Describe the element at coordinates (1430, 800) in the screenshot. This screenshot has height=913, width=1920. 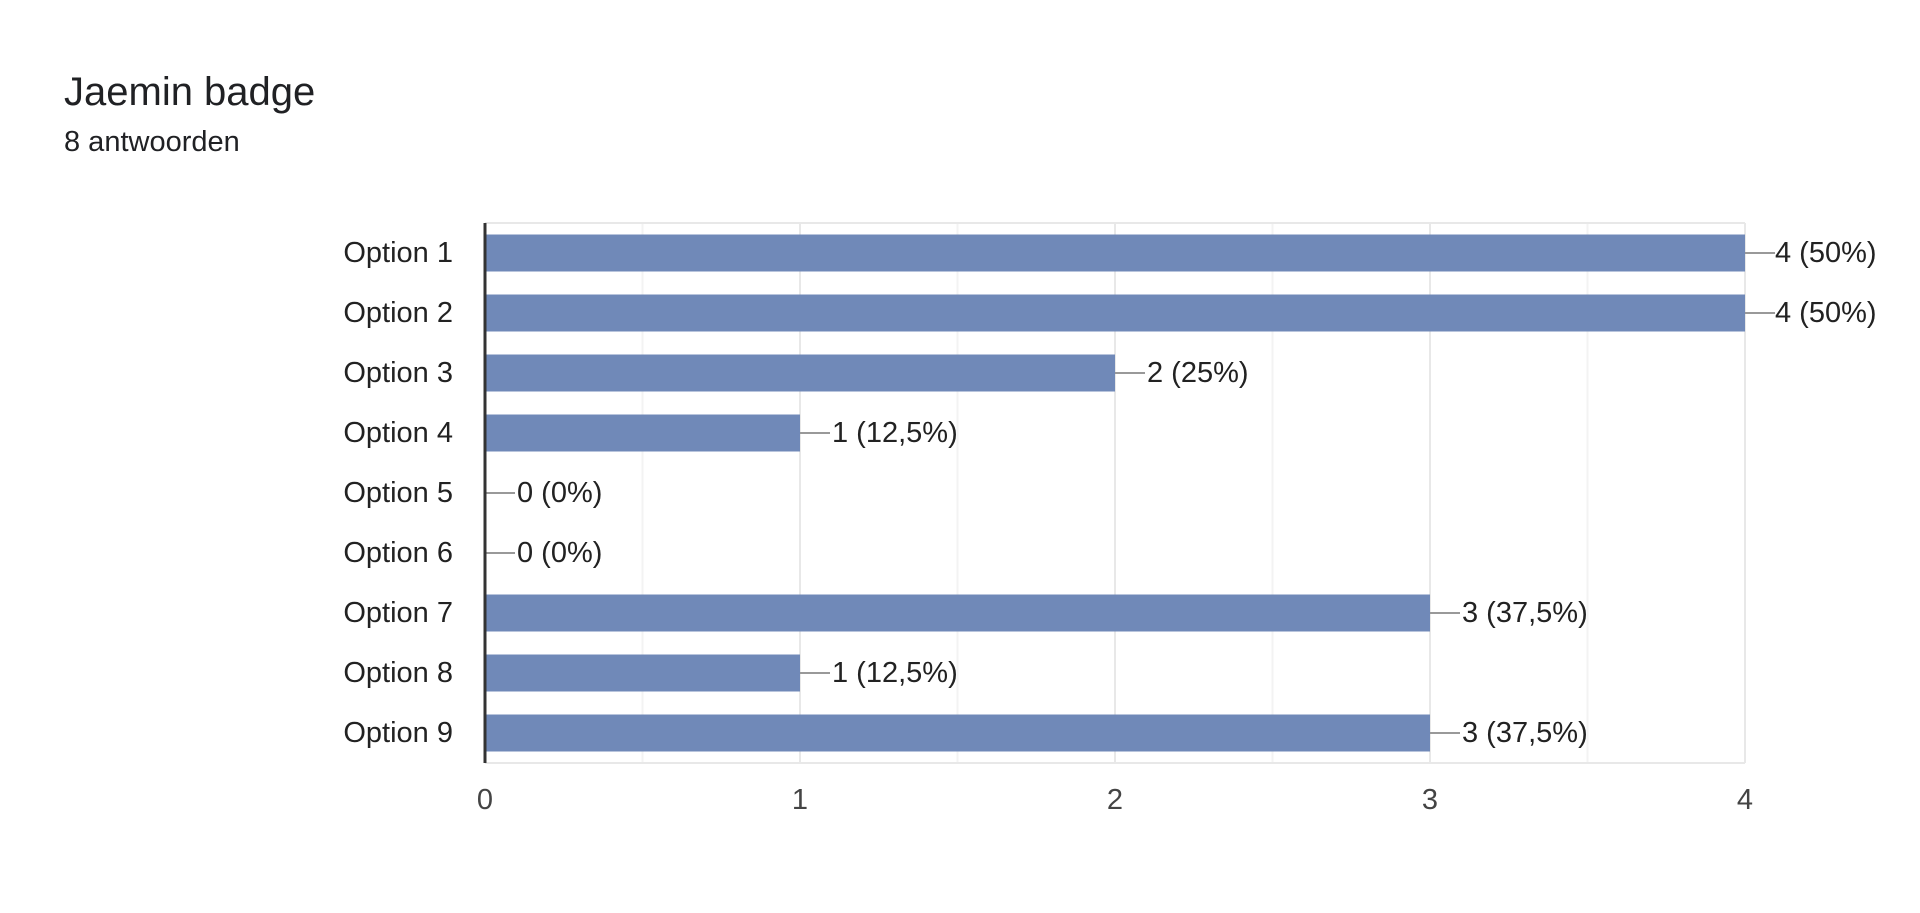
I see `x-tick-label: 3` at that location.